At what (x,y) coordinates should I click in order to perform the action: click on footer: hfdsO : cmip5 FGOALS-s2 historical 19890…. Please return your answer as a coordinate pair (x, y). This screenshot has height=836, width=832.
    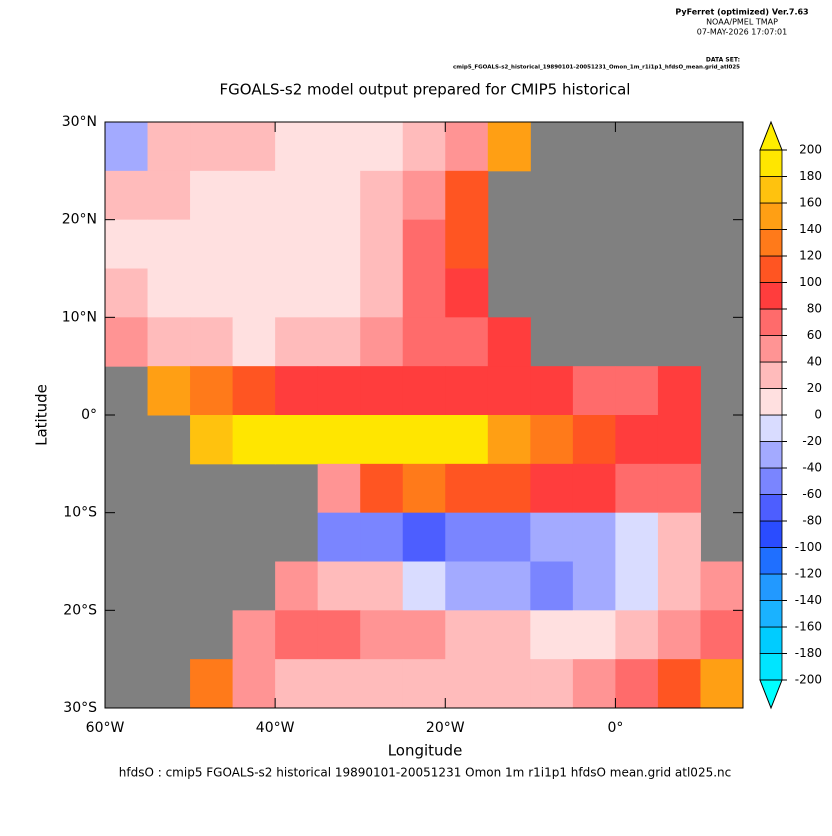
    Looking at the image, I should click on (425, 773).